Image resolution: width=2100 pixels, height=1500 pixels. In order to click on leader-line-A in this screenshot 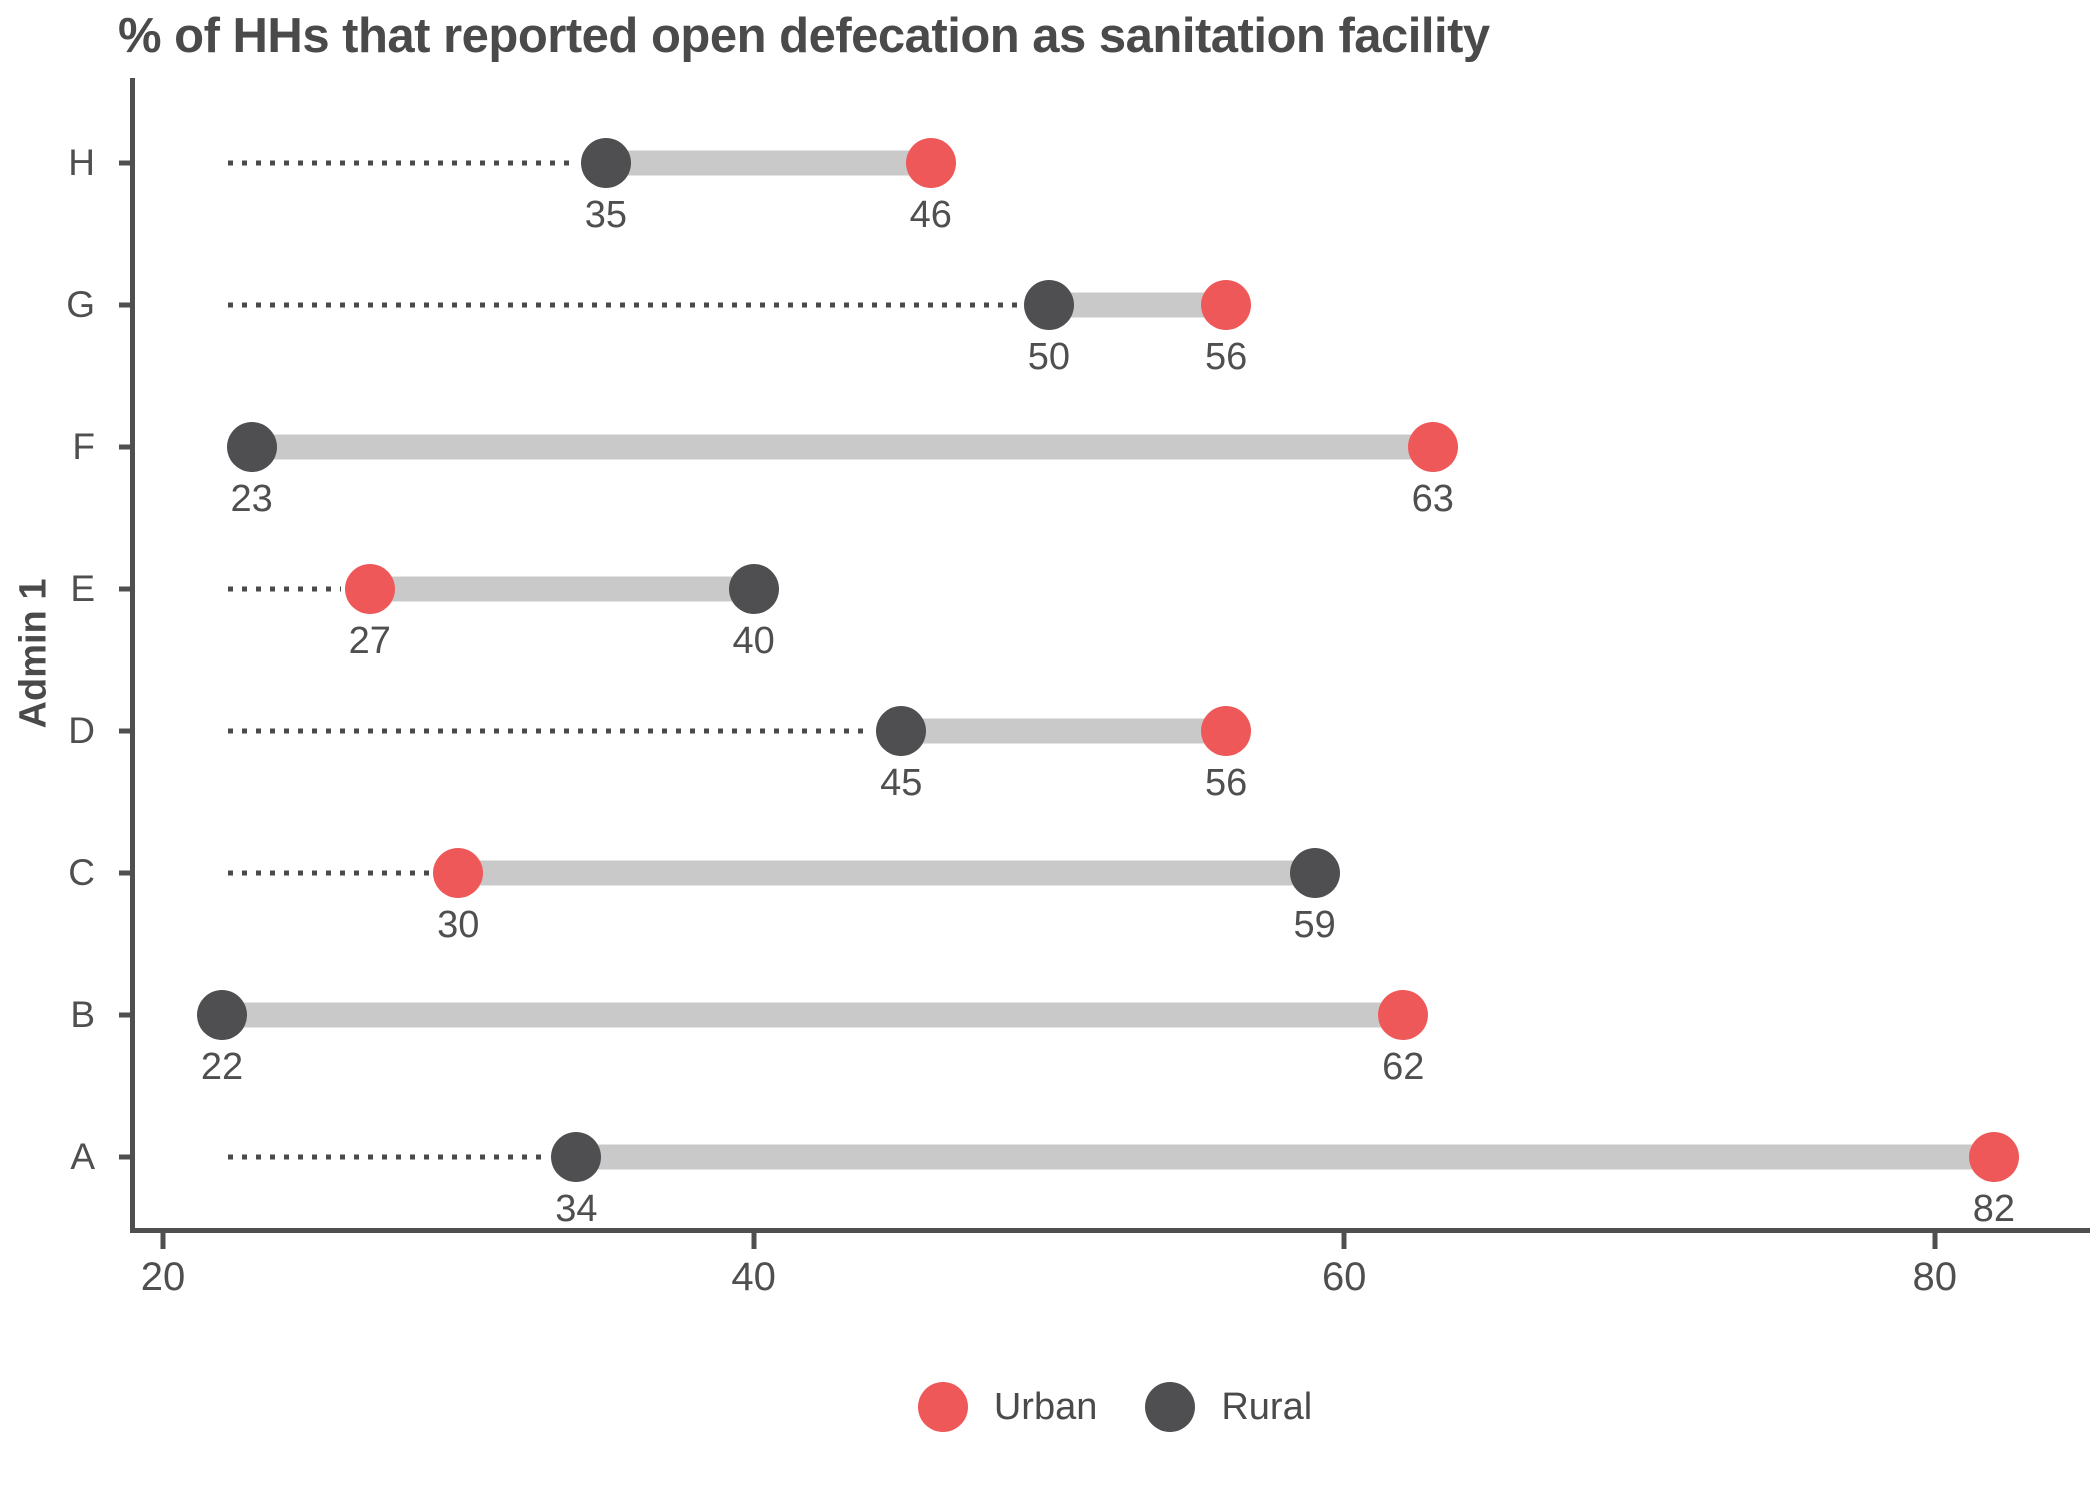, I will do `click(387, 1157)`.